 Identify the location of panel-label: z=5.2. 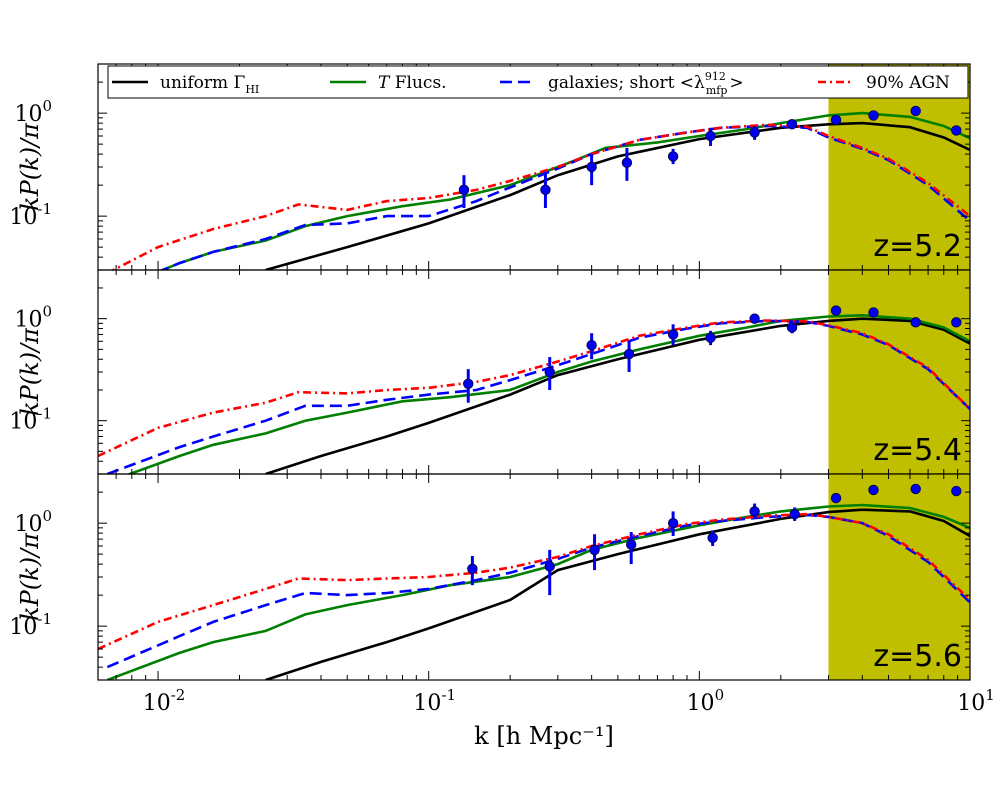
(917, 246).